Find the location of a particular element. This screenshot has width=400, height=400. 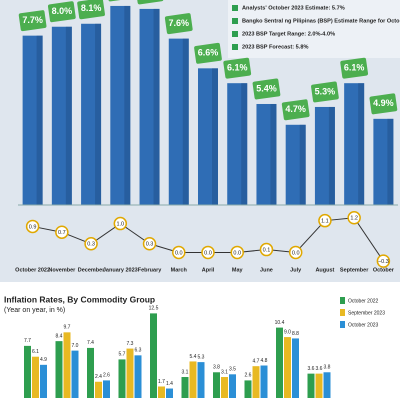

legend-box is located at coordinates (314, 29).